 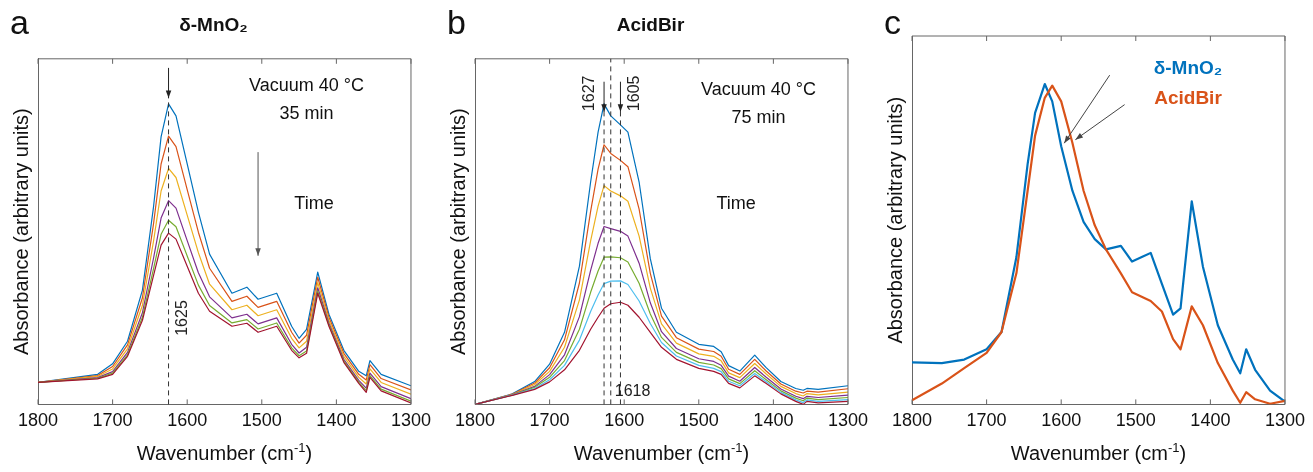 I want to click on text: b, so click(x=456, y=22).